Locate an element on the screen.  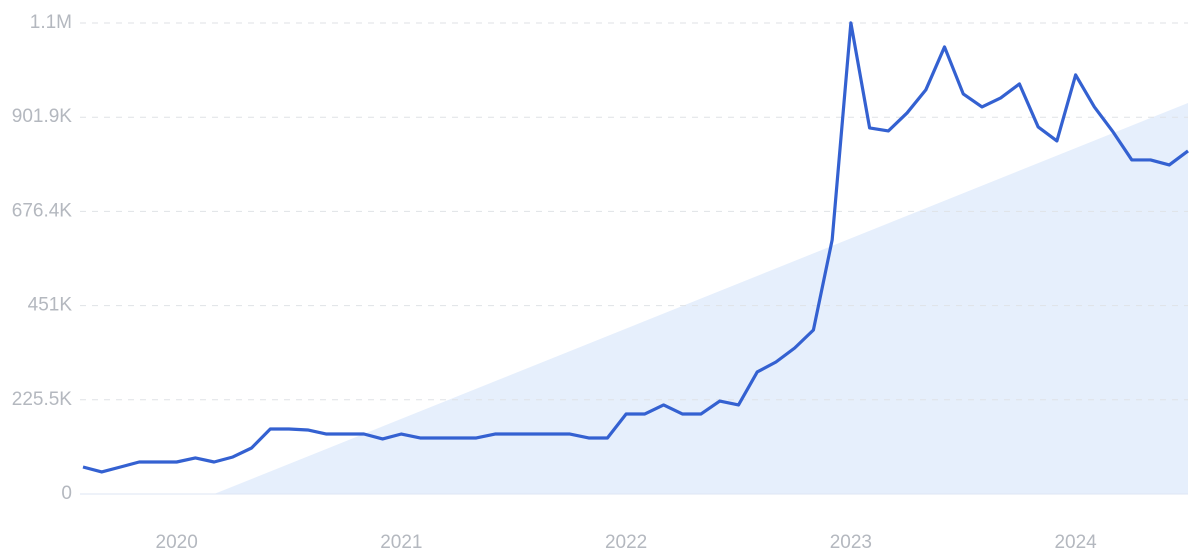
x-tick-label: 2023 is located at coordinates (851, 542).